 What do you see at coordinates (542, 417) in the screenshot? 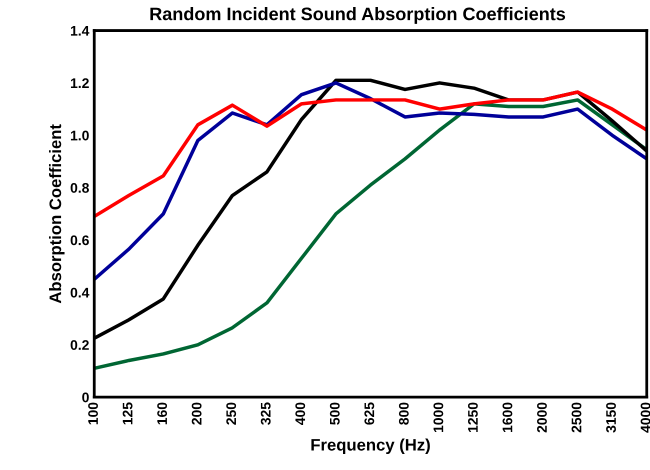
I see `x-tick-label: 2000` at bounding box center [542, 417].